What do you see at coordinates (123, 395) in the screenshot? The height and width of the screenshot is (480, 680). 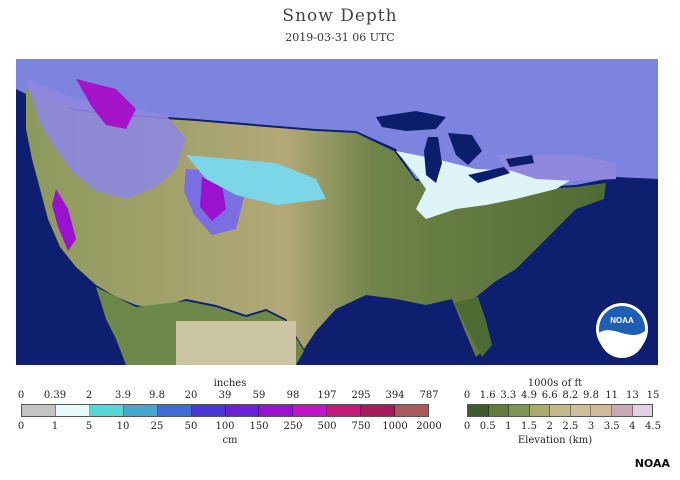 I see `legend-tick-label: 3.9` at bounding box center [123, 395].